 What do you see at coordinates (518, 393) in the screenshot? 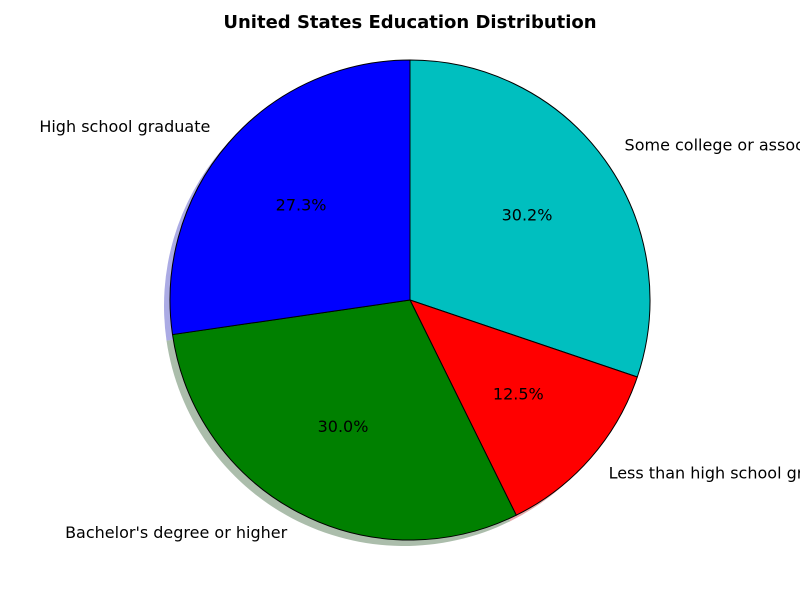
I see `slice-percent-less-than-high-school-graduate: 12.5%` at bounding box center [518, 393].